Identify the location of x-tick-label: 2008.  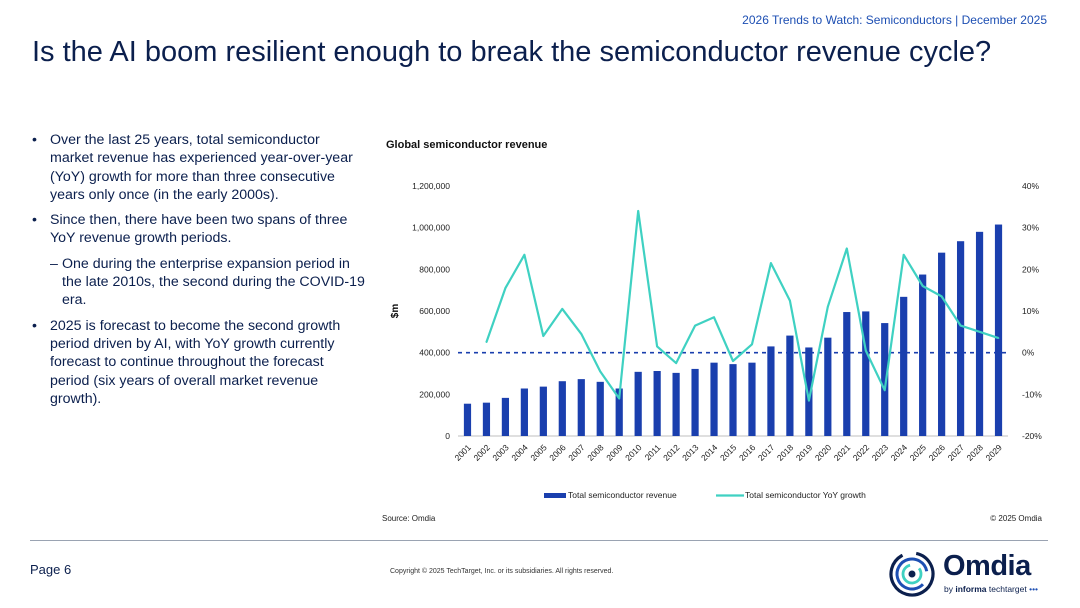
(595, 452).